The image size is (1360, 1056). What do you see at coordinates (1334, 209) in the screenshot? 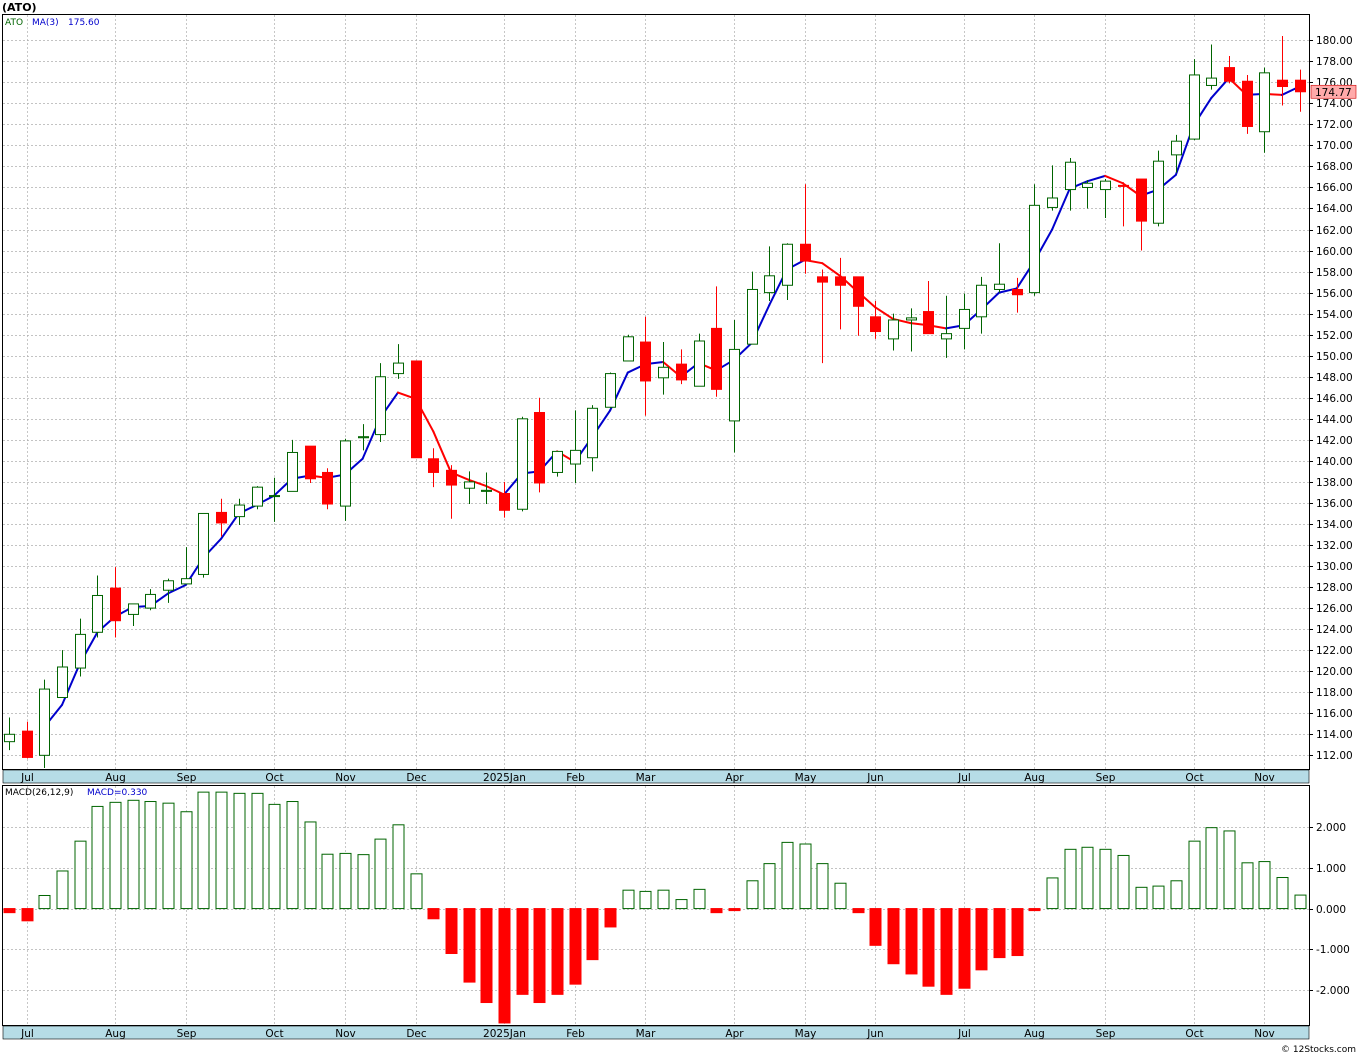
I see `price-y-tick-label: 164.00` at bounding box center [1334, 209].